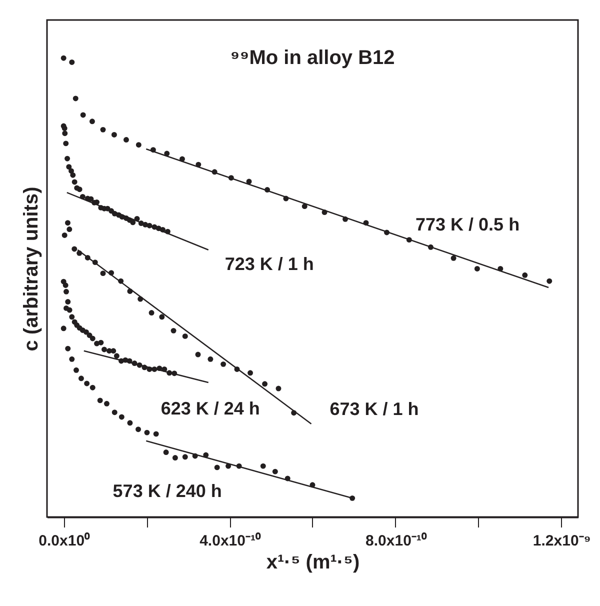 Image resolution: width=600 pixels, height=606 pixels. Describe the element at coordinates (313, 563) in the screenshot. I see `x-axis-title: x¹·⁵ (m¹·⁵)` at that location.